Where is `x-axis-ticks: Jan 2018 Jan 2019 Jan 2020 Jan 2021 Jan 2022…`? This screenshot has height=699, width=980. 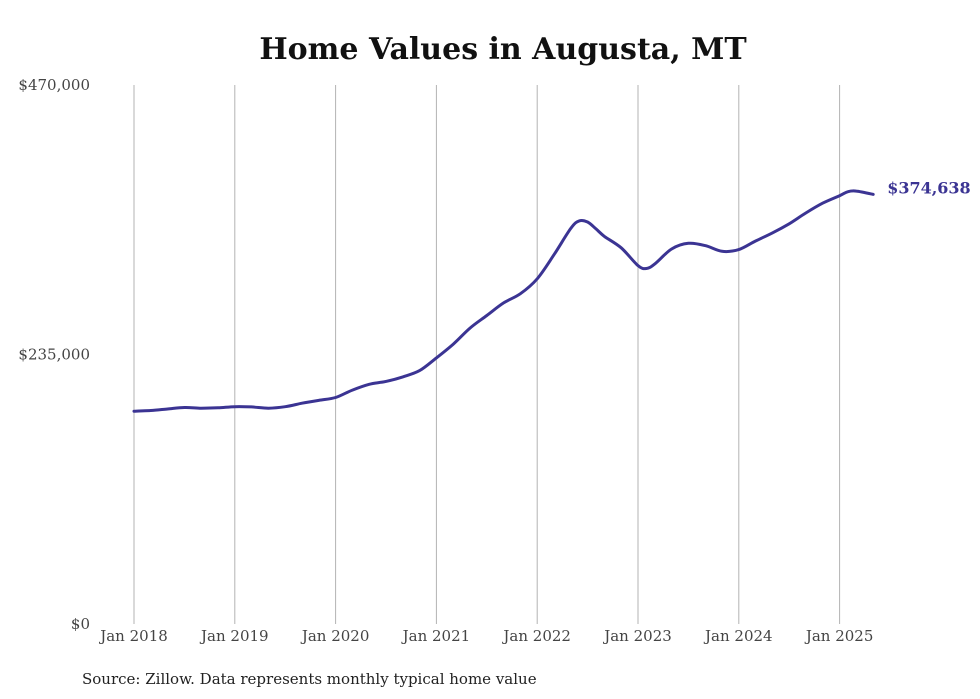 x-axis-ticks: Jan 2018 Jan 2019 Jan 2020 Jan 2021 Jan 2022… is located at coordinates (485, 636).